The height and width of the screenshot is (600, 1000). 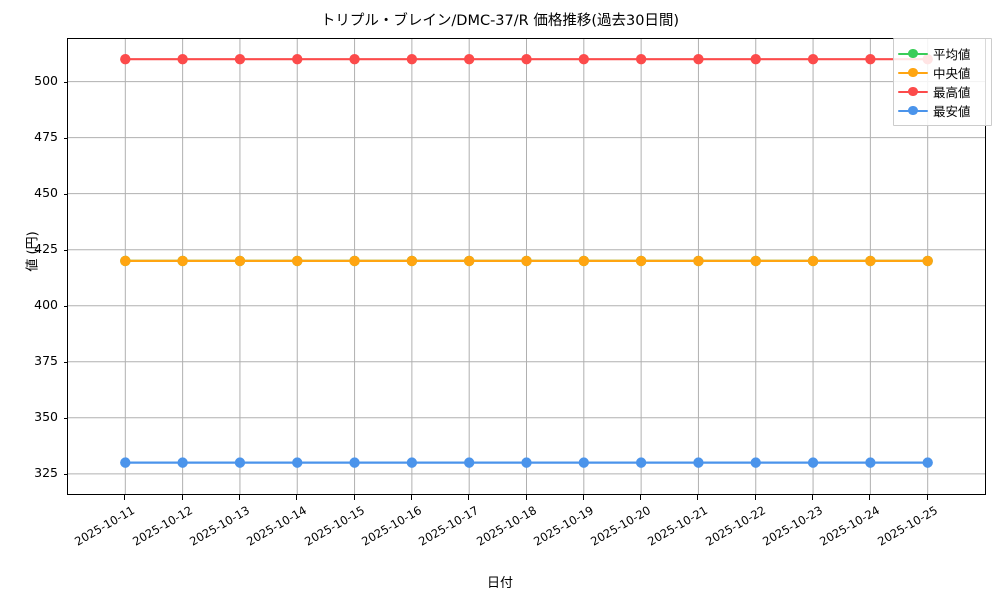 I want to click on y-tick-label: 325, so click(x=46, y=472).